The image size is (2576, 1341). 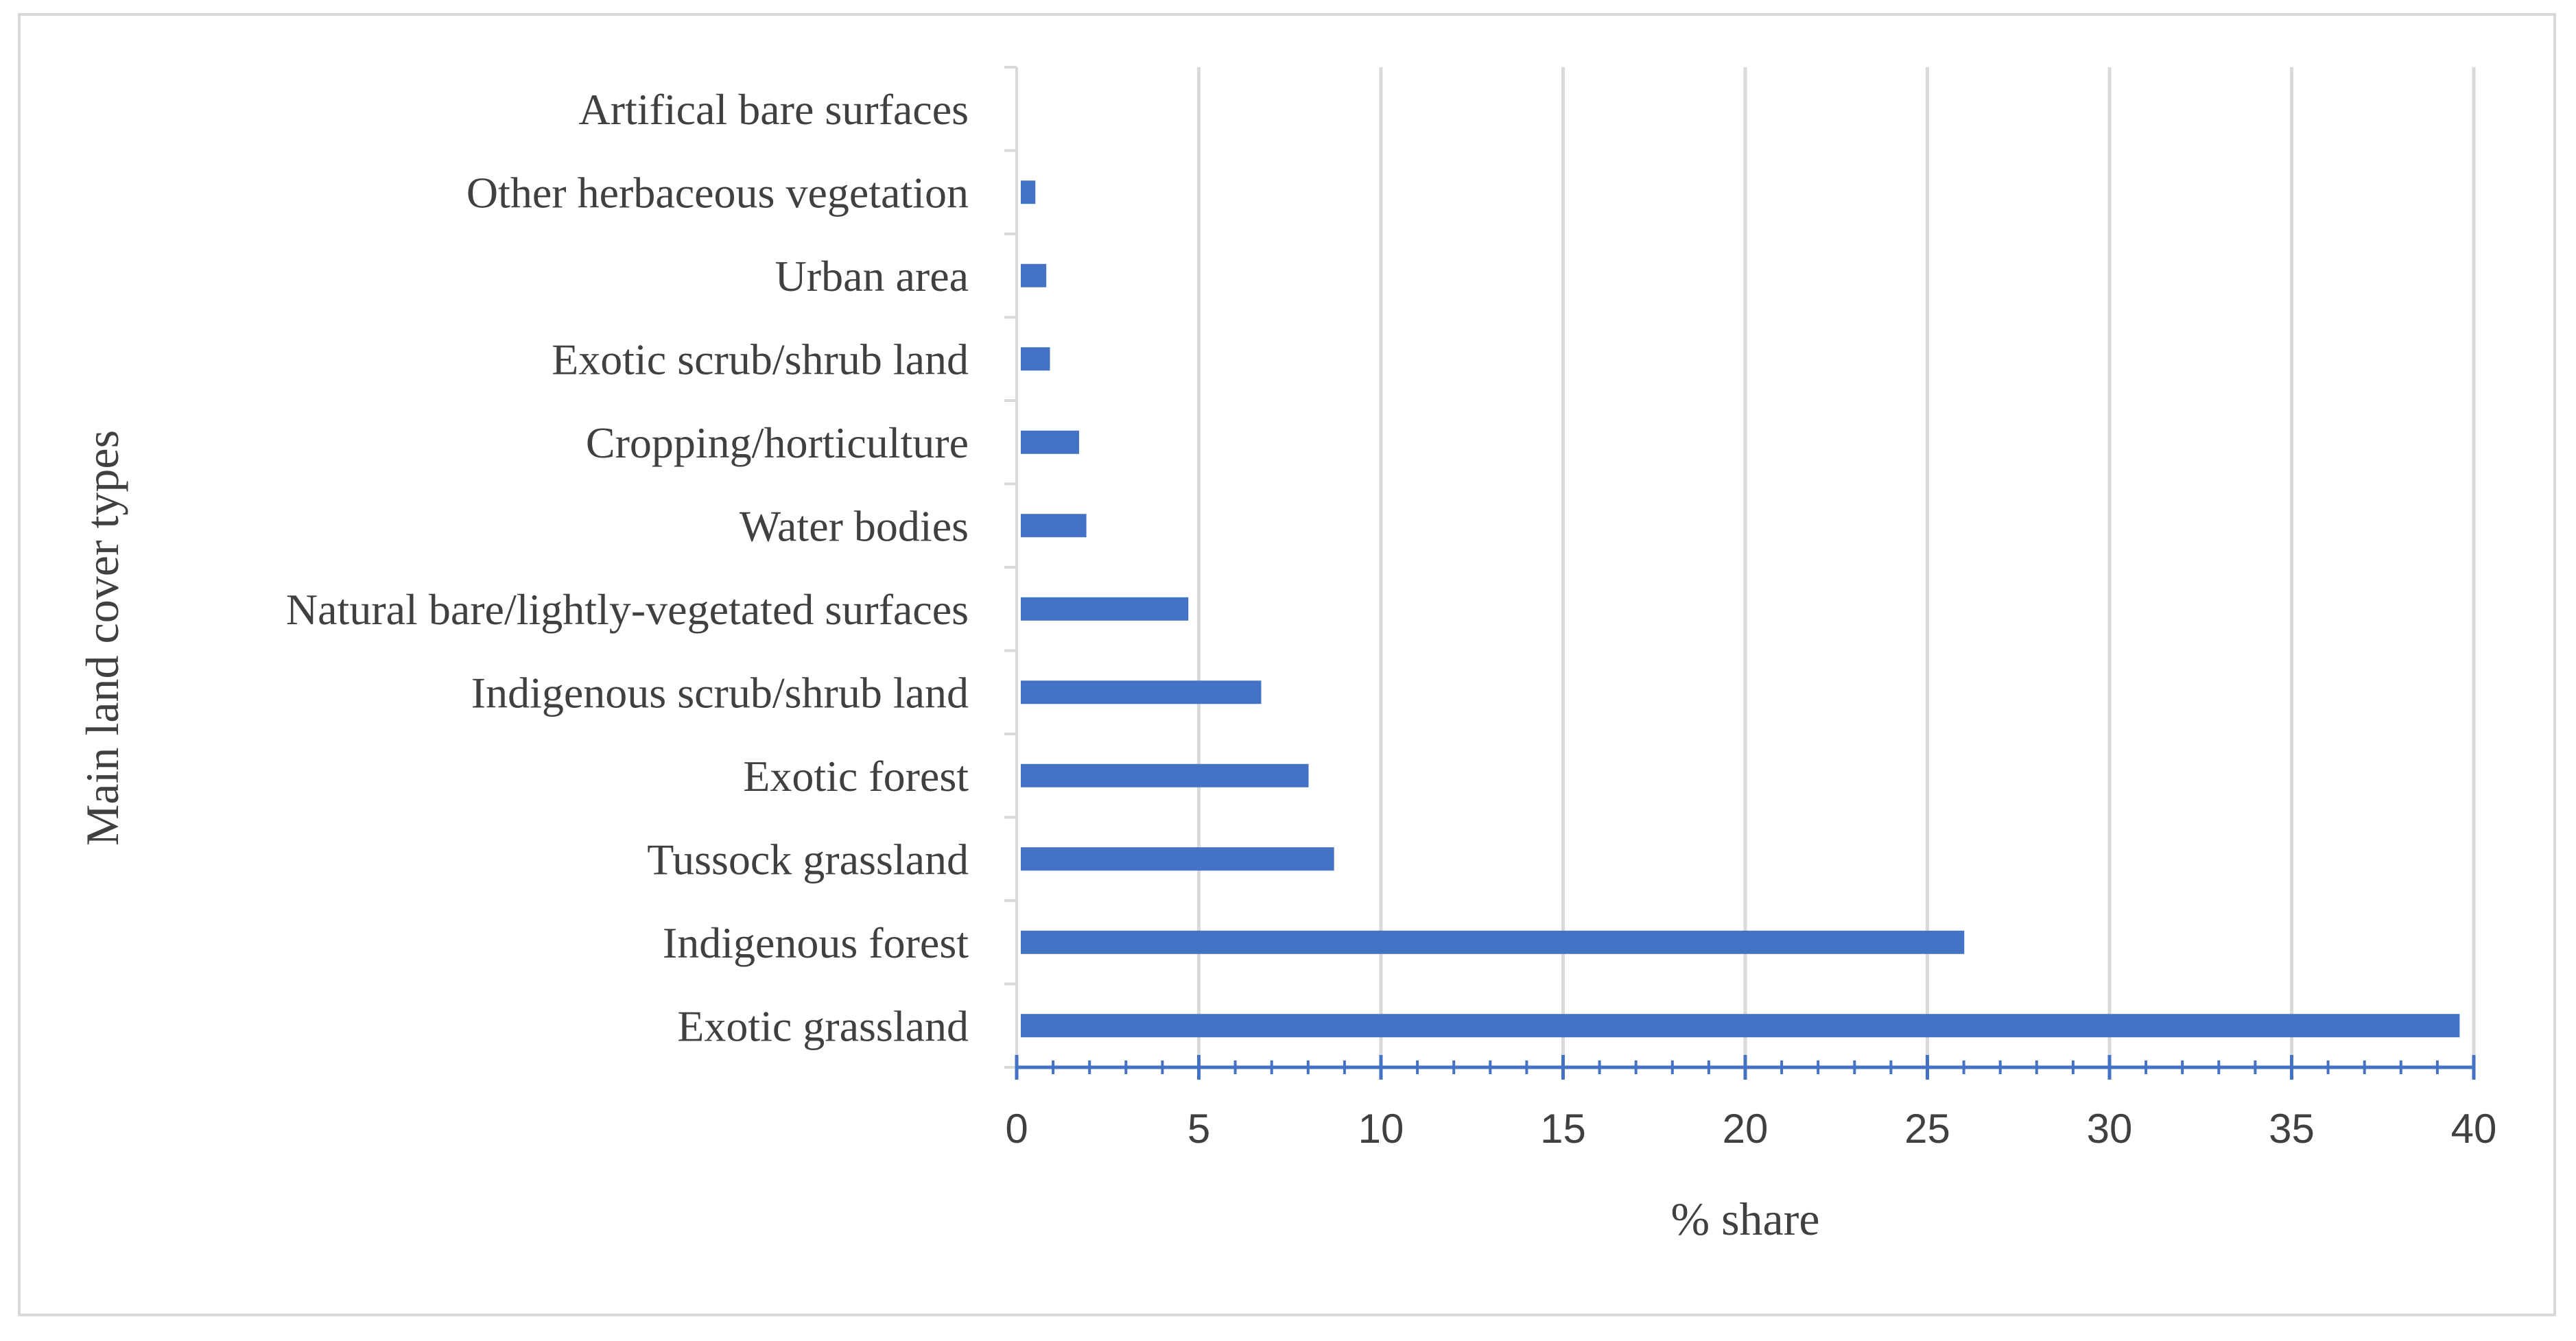 What do you see at coordinates (854, 525) in the screenshot?
I see `category-label: Water bodies` at bounding box center [854, 525].